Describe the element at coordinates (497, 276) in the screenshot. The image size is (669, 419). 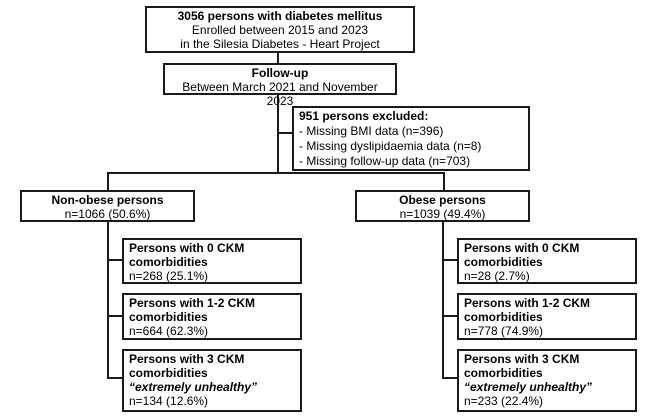
I see `obese-ckm0-count: n=28 (2.7%)` at that location.